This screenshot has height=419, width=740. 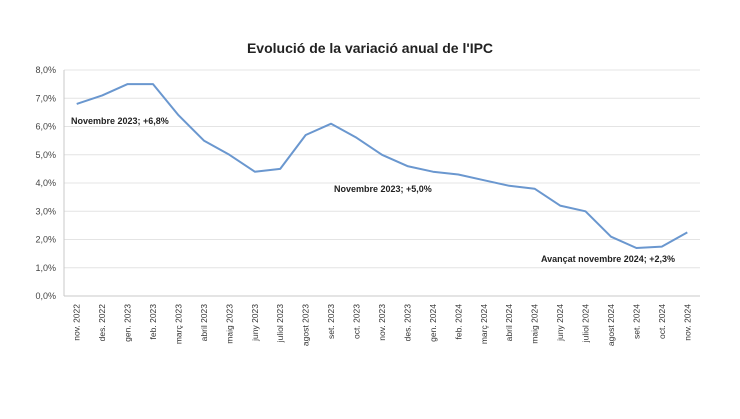 I want to click on x-tick-label: abril 2024, so click(x=509, y=323).